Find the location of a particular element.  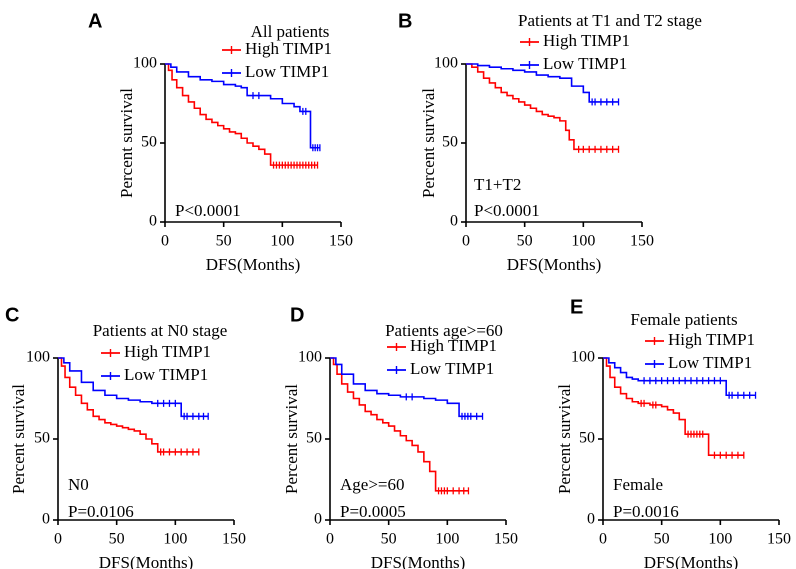

chart-title: Patients age>=60 is located at coordinates (444, 330).